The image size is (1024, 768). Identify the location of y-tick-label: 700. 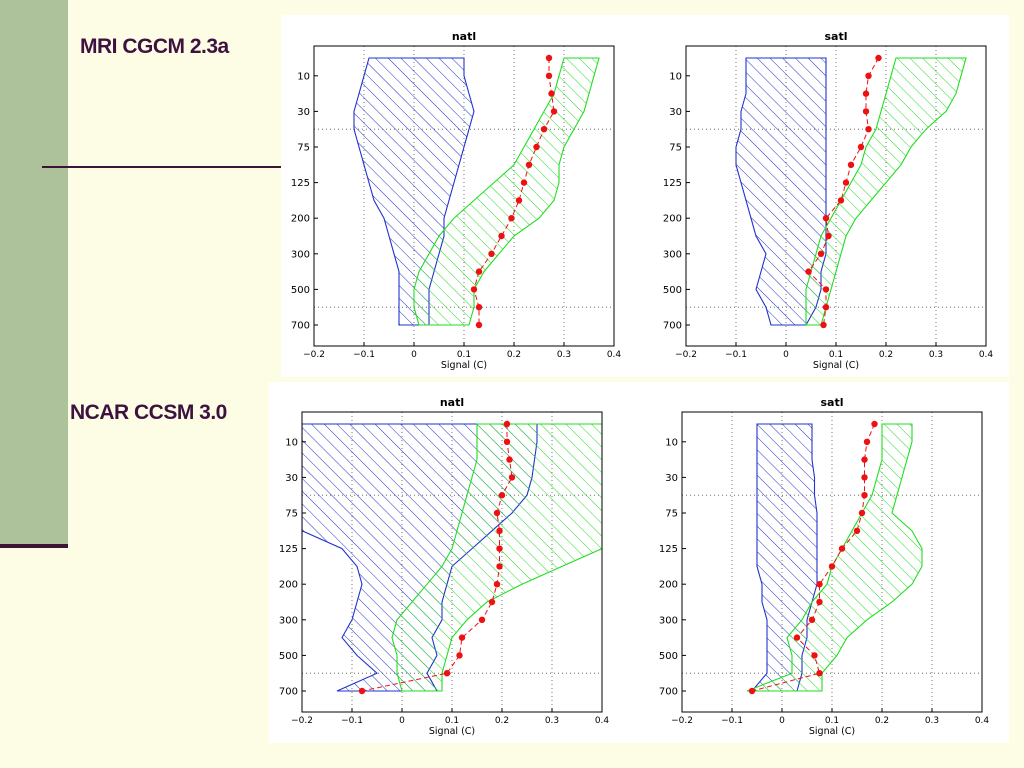
(300, 326).